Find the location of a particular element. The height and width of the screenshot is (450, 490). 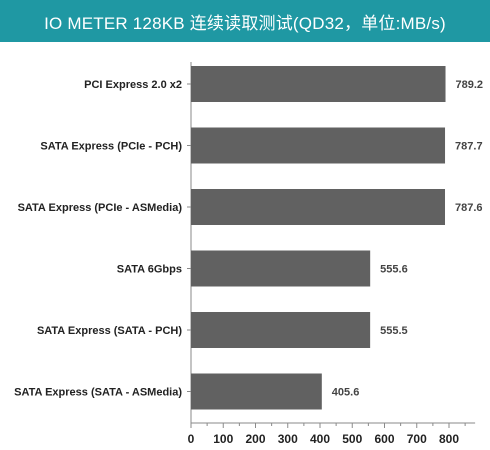

value-label: 405.6 is located at coordinates (346, 393).